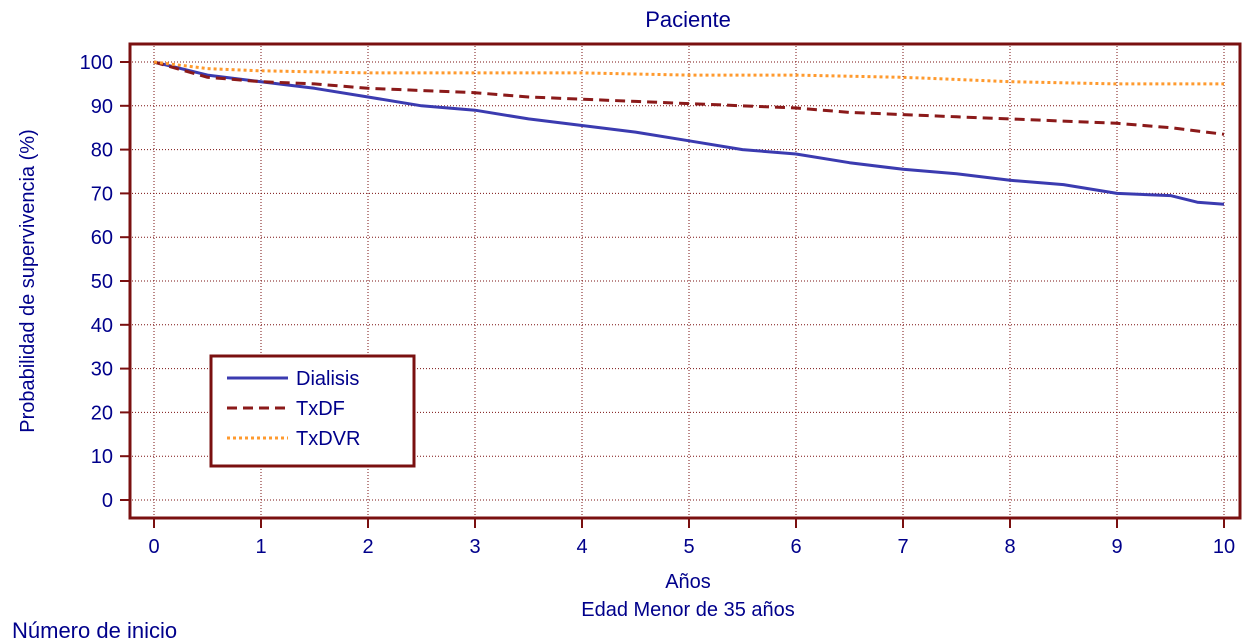 Image resolution: width=1245 pixels, height=644 pixels. Describe the element at coordinates (688, 582) in the screenshot. I see `x-axis-label: Años` at that location.